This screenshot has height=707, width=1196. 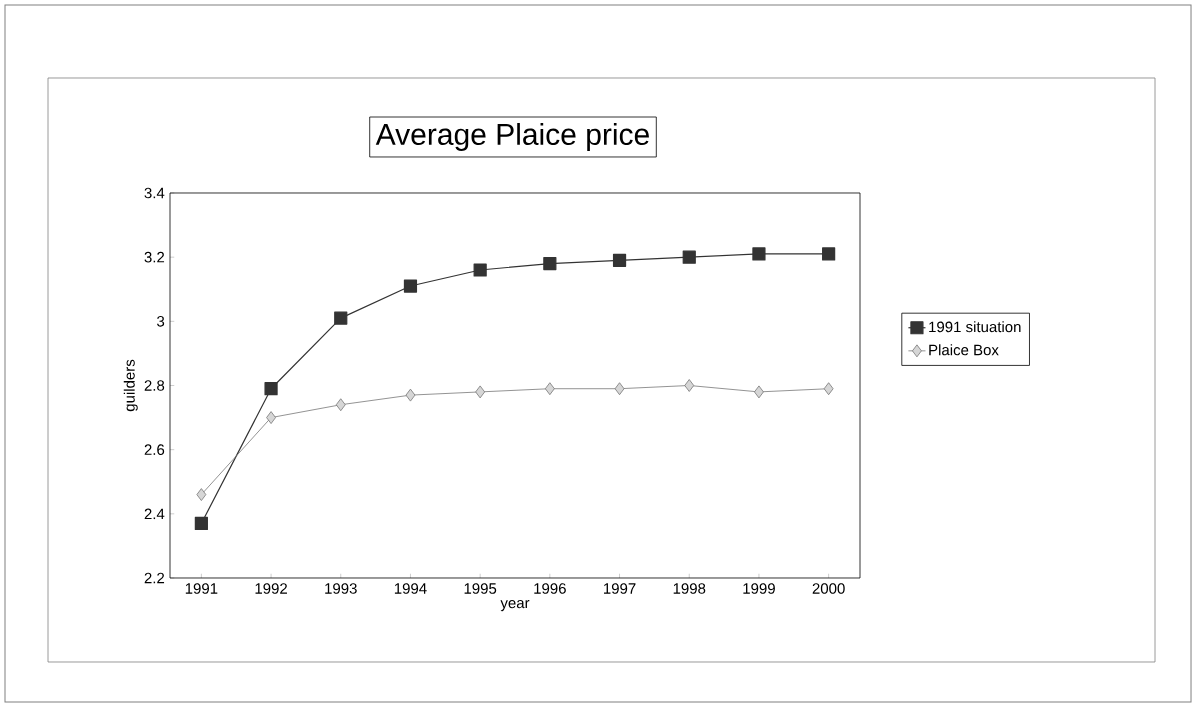 What do you see at coordinates (975, 327) in the screenshot?
I see `legend-label: 1991 situation` at bounding box center [975, 327].